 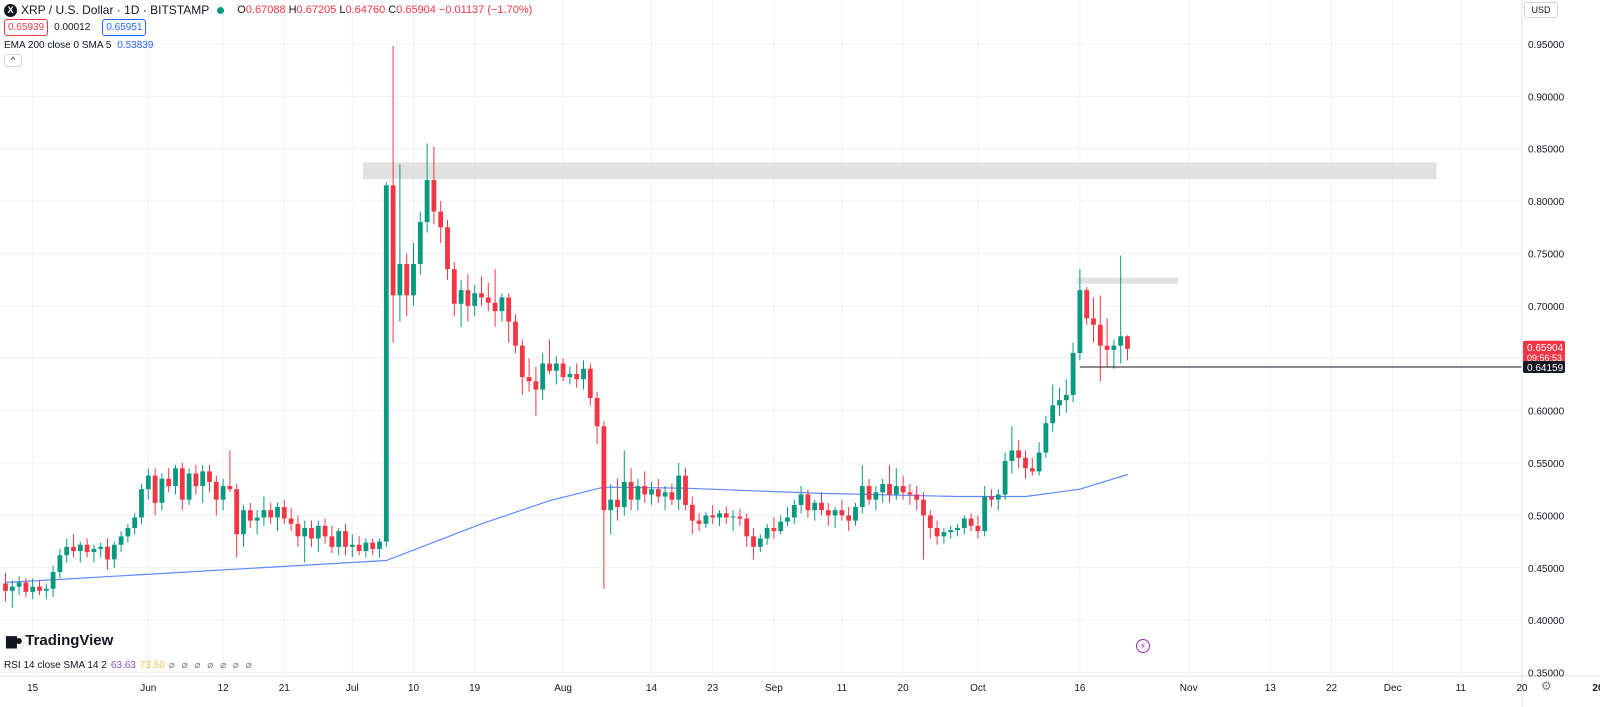 What do you see at coordinates (1546, 621) in the screenshot?
I see `y-tick-label: 0.40000` at bounding box center [1546, 621].